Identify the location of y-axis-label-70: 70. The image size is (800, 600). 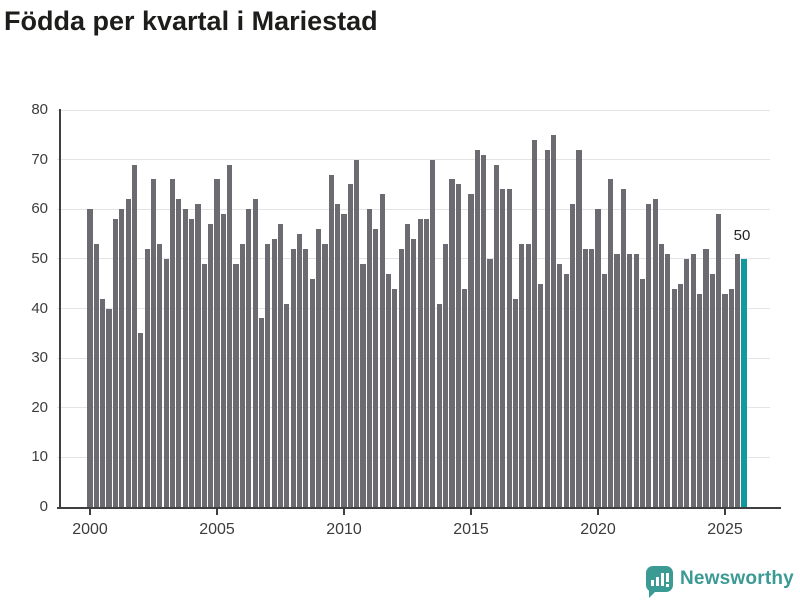
(39, 159).